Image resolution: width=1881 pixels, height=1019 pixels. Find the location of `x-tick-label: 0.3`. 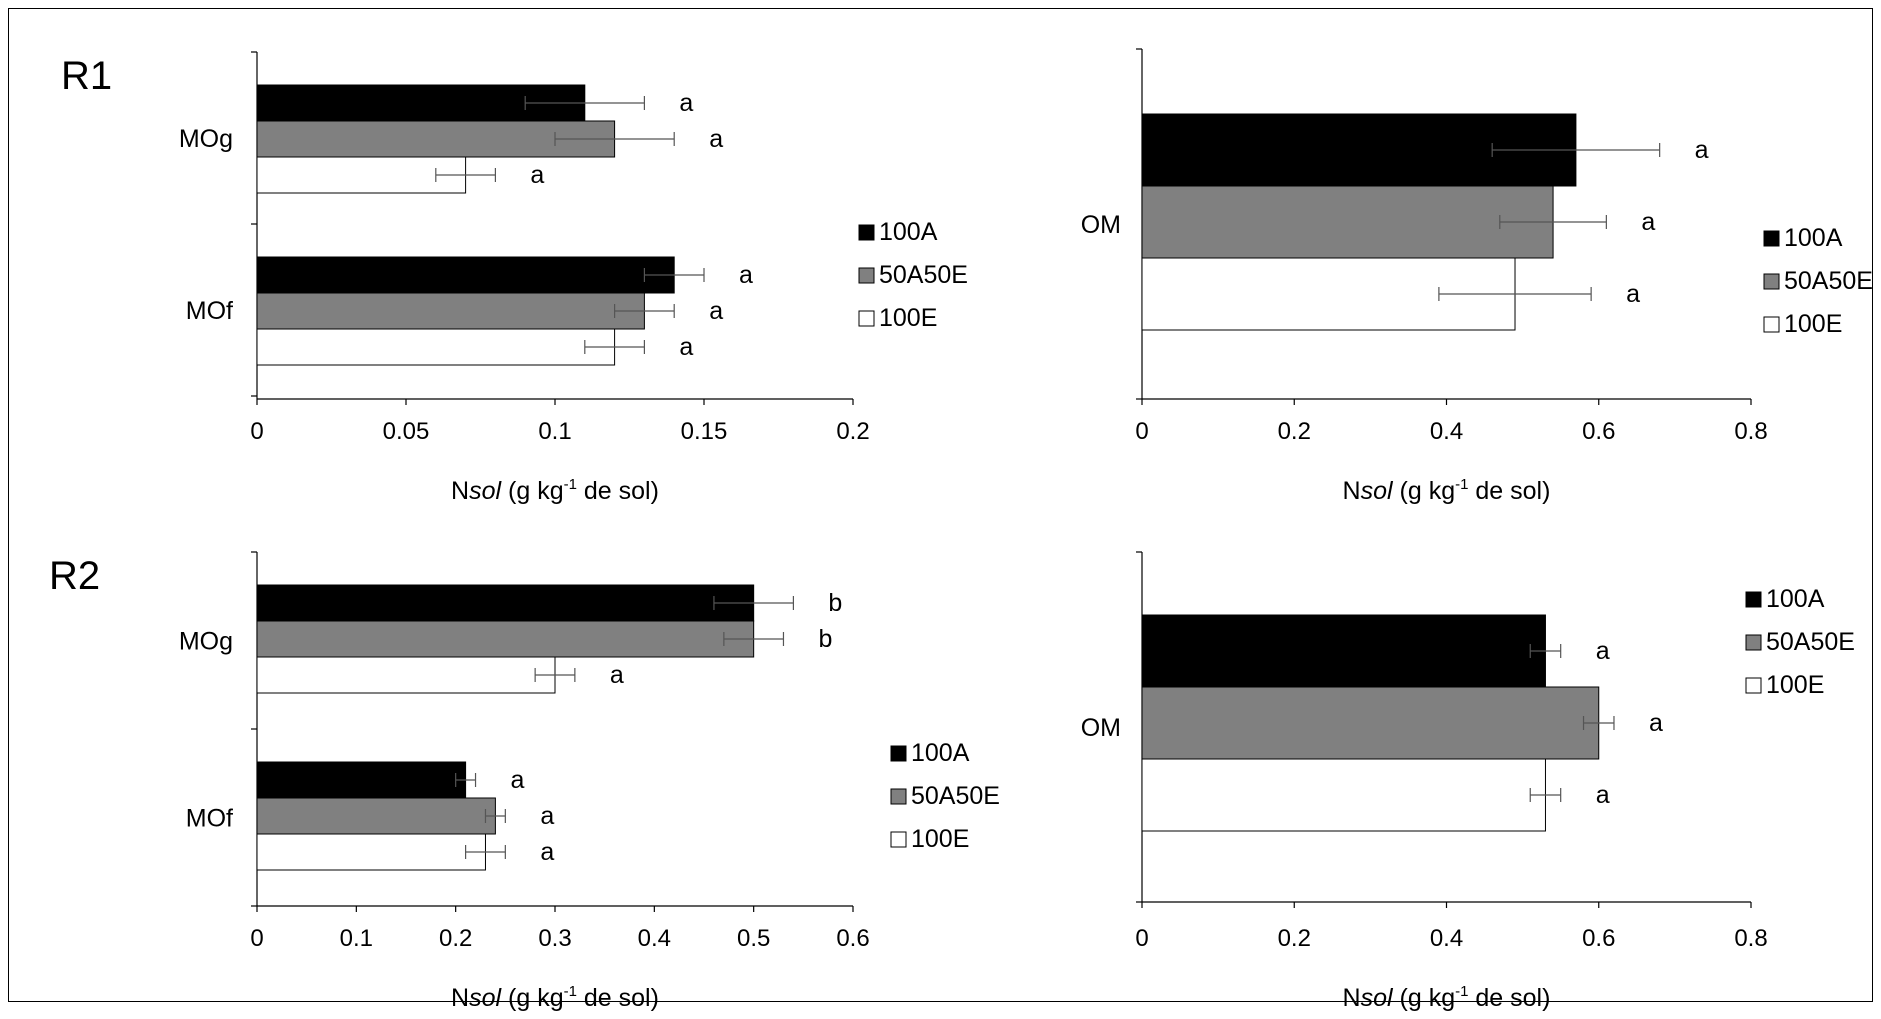

x-tick-label: 0.3 is located at coordinates (554, 938).